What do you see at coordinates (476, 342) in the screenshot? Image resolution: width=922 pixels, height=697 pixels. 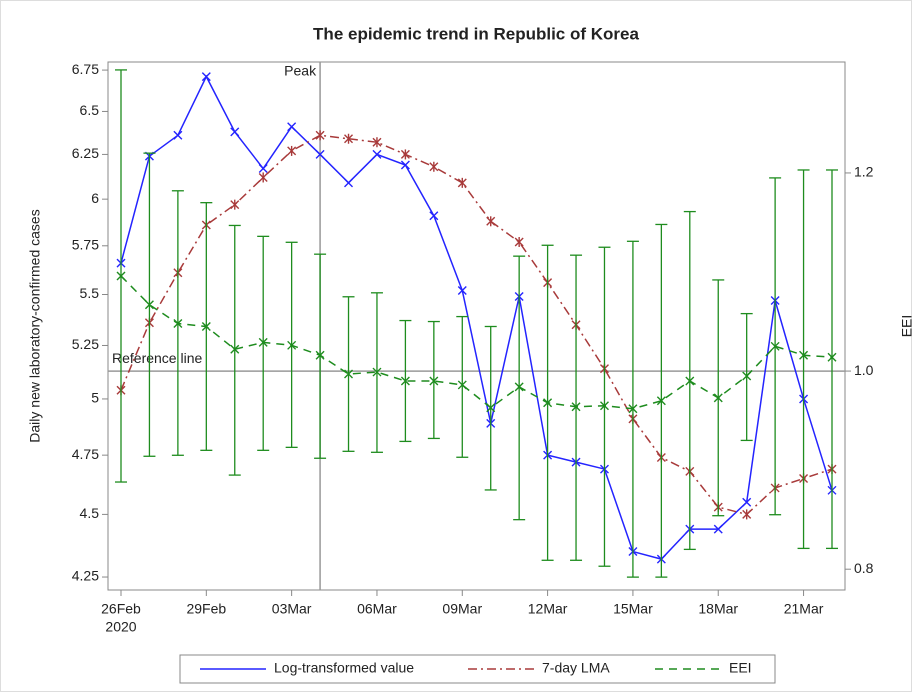 I see `series-line` at bounding box center [476, 342].